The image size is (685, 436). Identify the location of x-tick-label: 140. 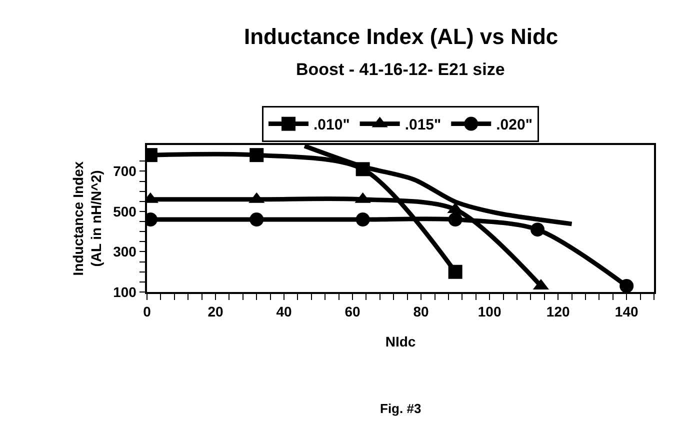
(626, 312).